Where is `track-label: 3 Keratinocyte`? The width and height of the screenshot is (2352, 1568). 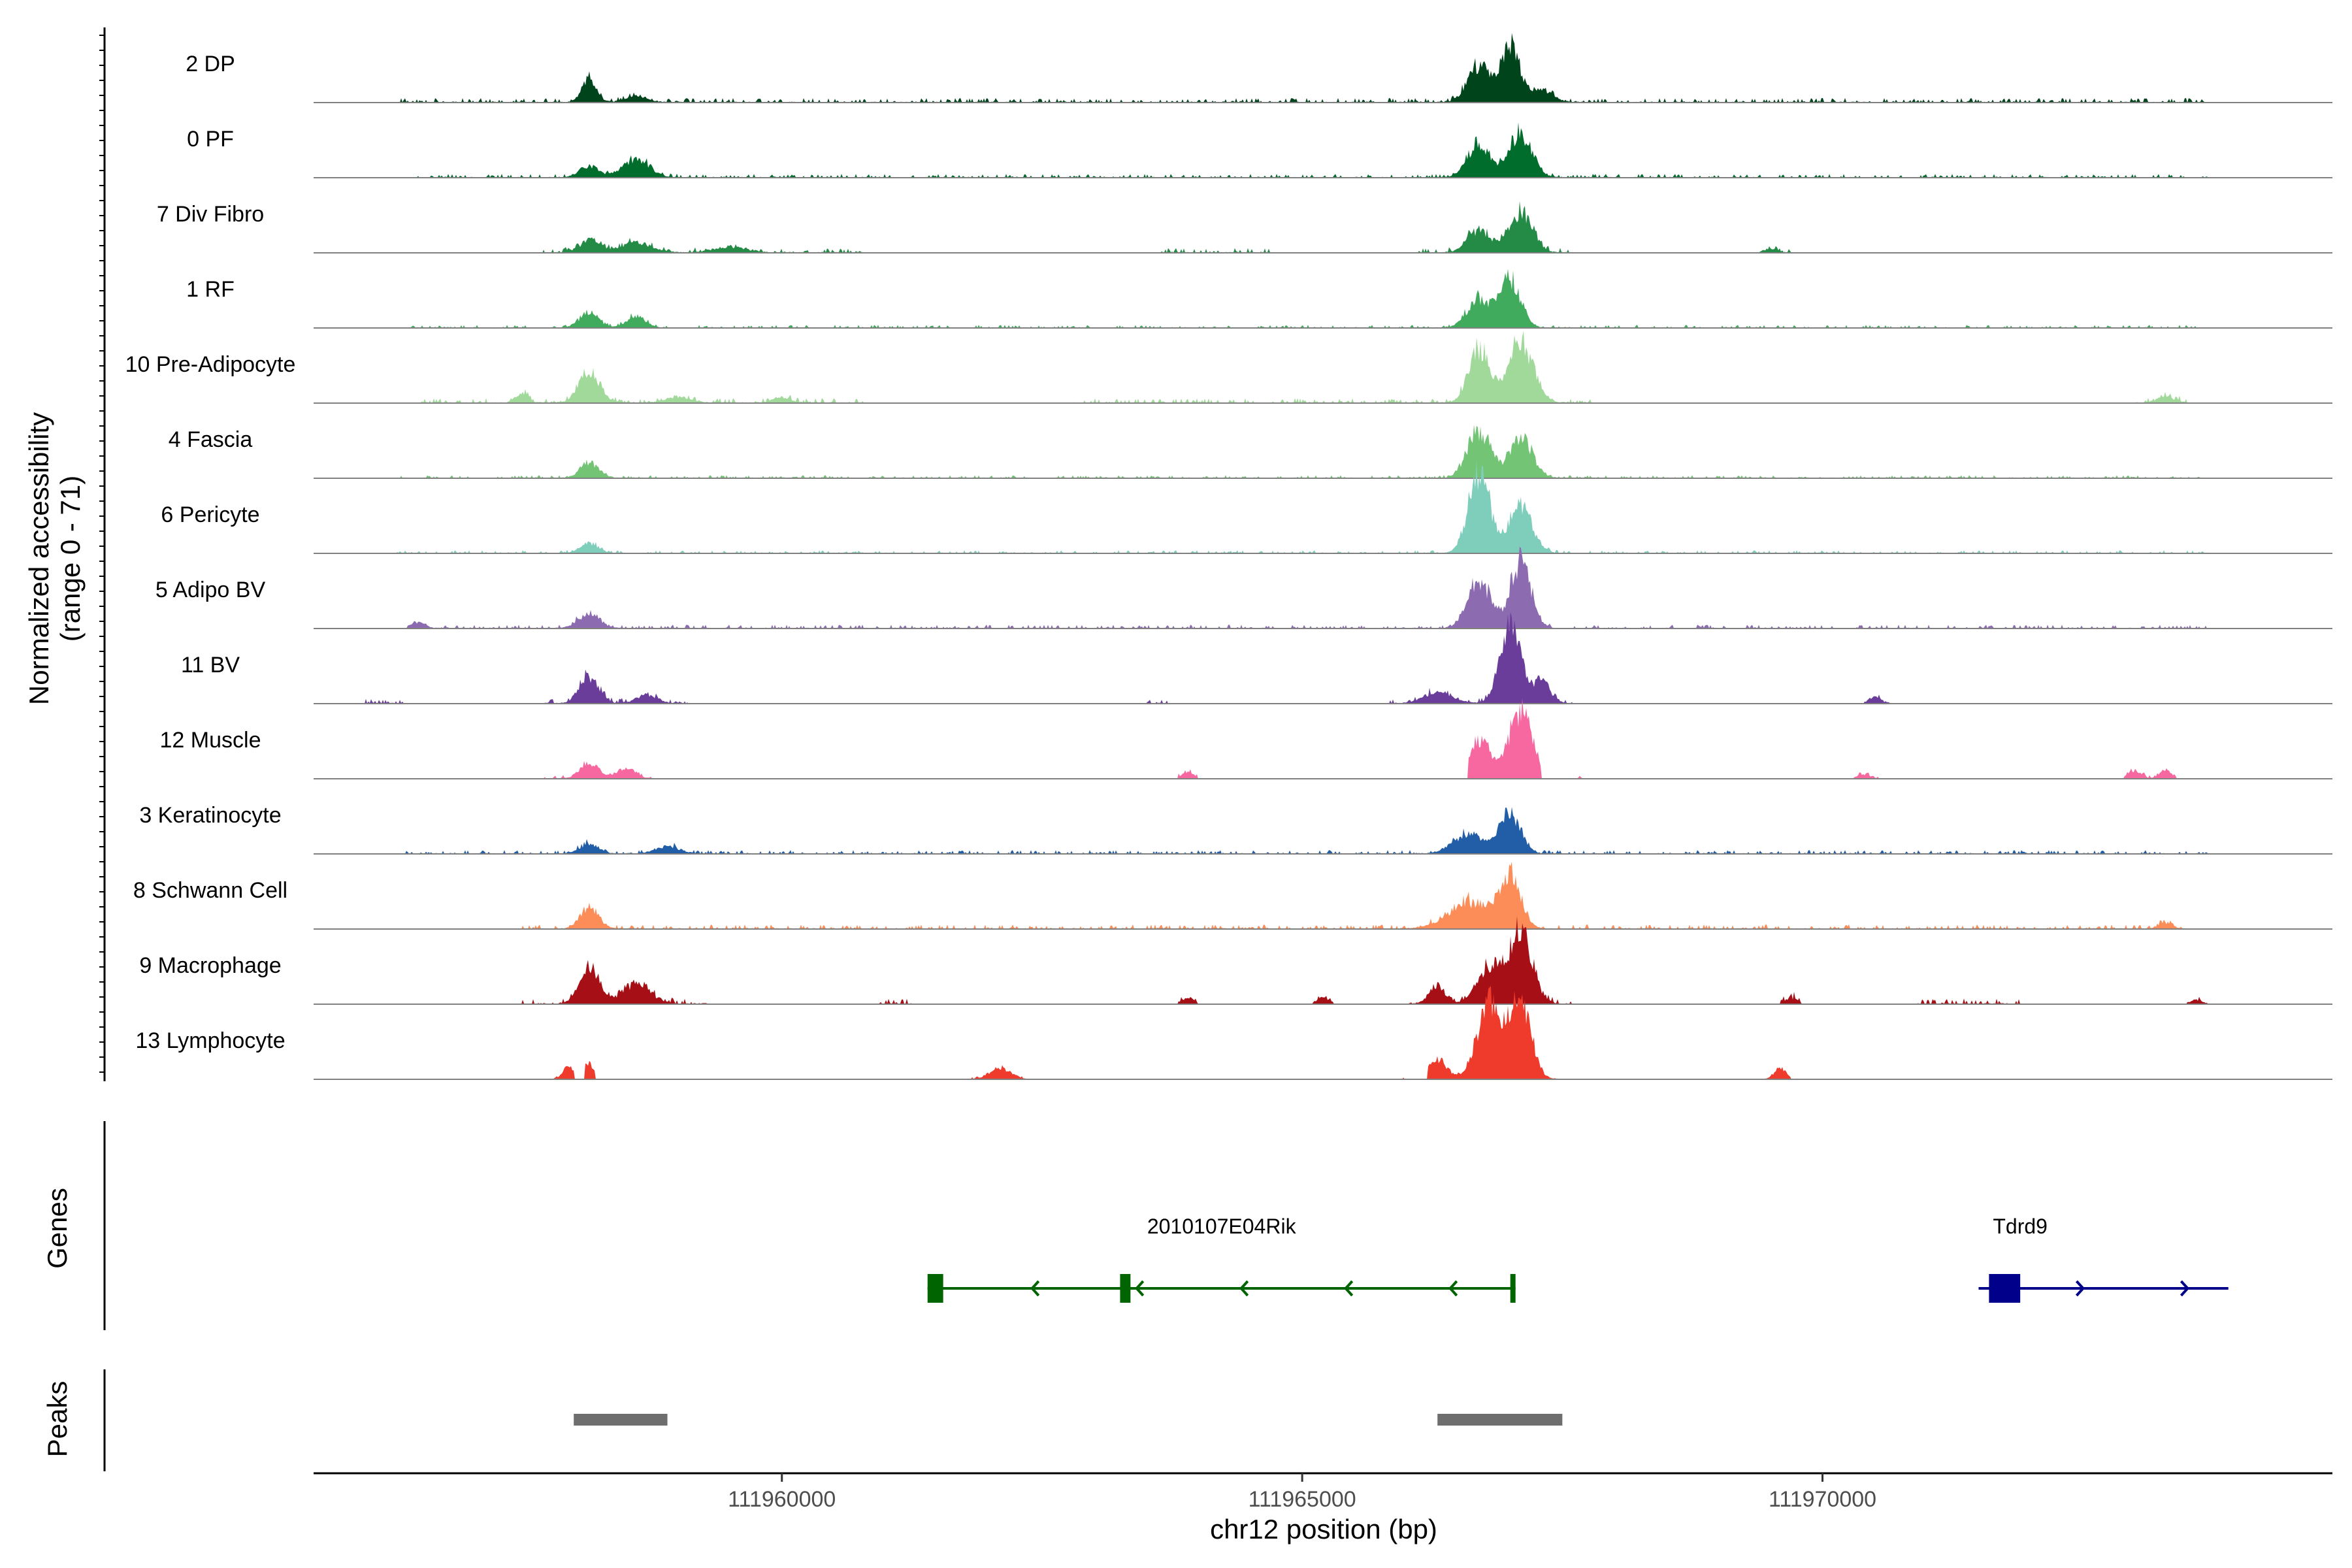 track-label: 3 Keratinocyte is located at coordinates (210, 815).